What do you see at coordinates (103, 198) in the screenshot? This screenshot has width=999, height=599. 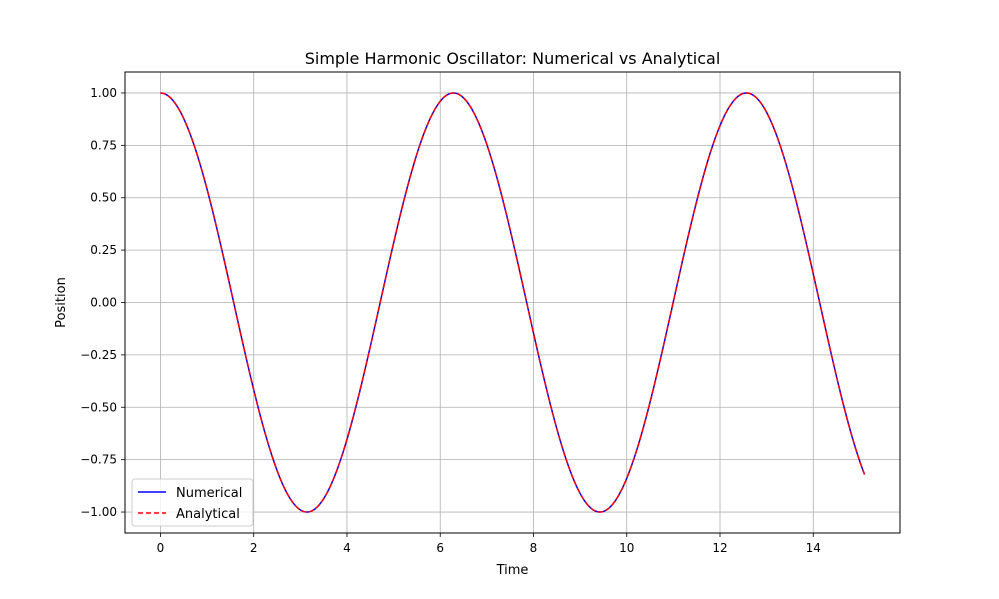 I see `y-tick-label: 0.50` at bounding box center [103, 198].